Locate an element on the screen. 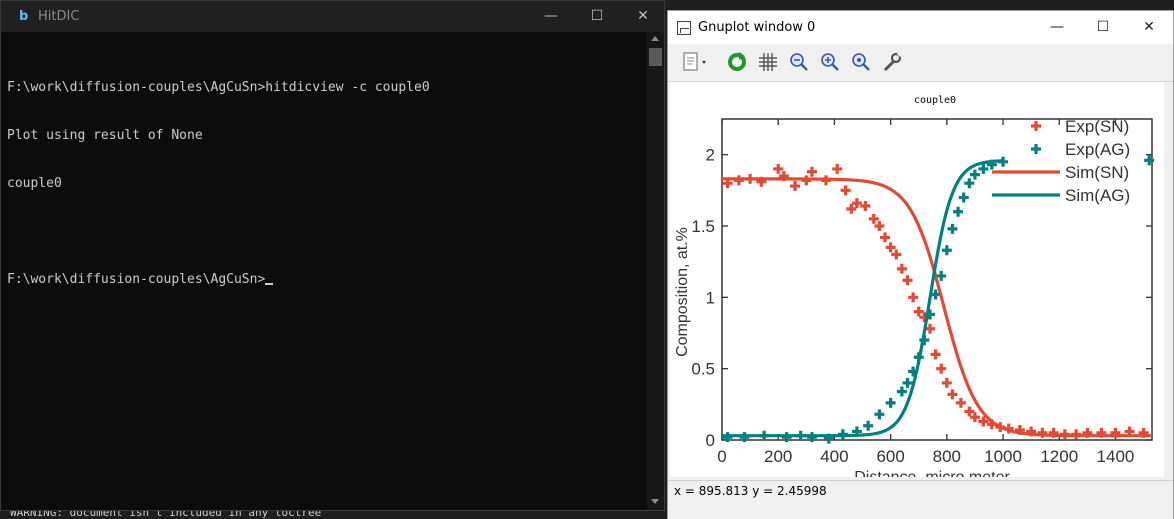 Image resolution: width=1174 pixels, height=519 pixels. console-line is located at coordinates (327, 232).